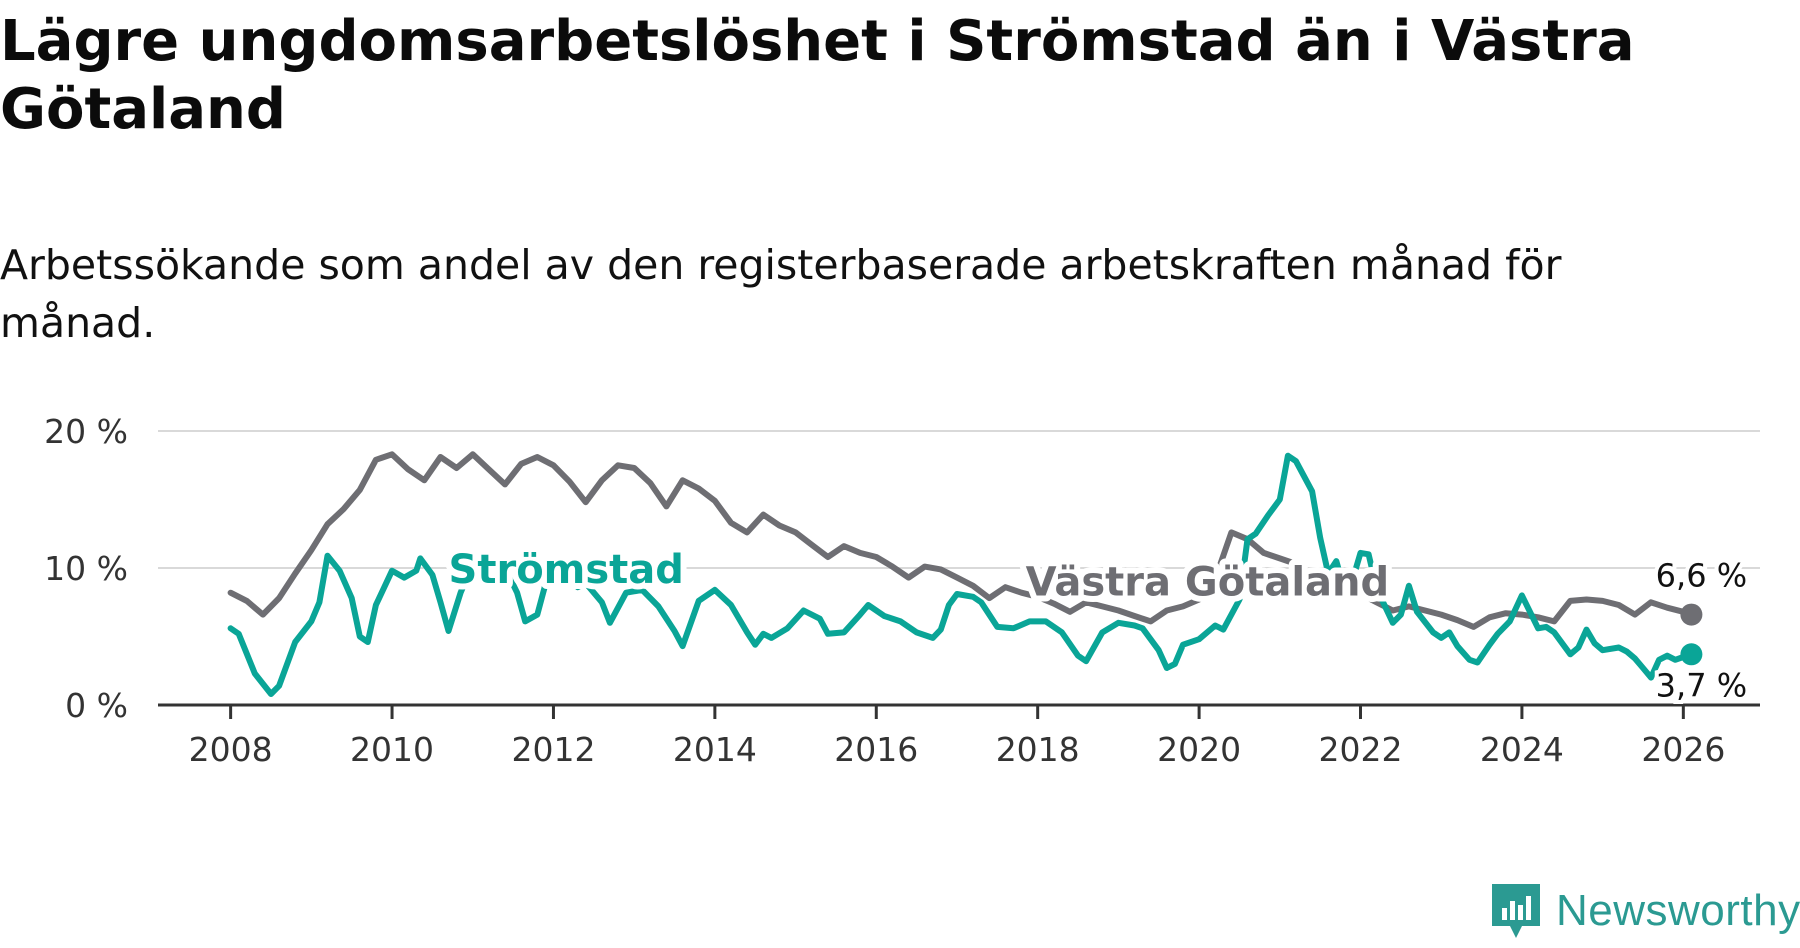 This screenshot has width=1800, height=948. Describe the element at coordinates (959, 736) in the screenshot. I see `x-axis: 2008 2010 2012 2014 2016 2018 2020 2022 2024 2026` at that location.